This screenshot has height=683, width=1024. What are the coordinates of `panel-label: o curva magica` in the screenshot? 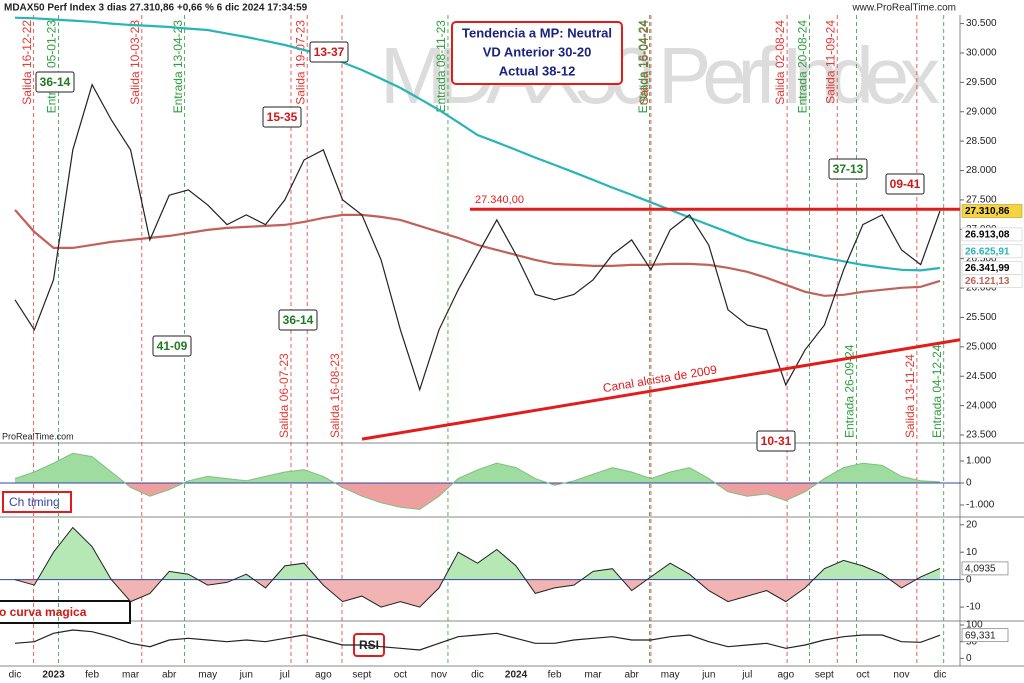 It's located at (43, 612).